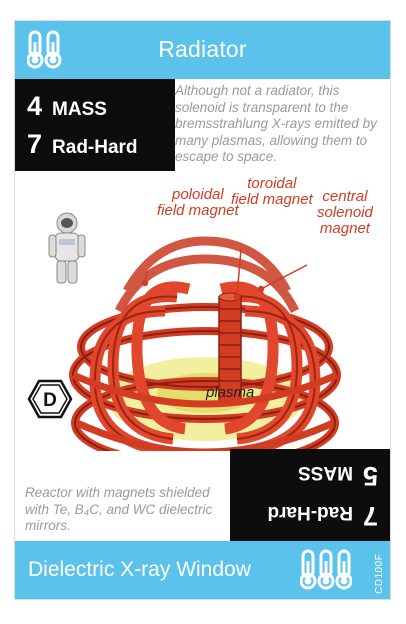  Describe the element at coordinates (44, 49) in the screenshot. I see `thermometer-pair-icon` at that location.